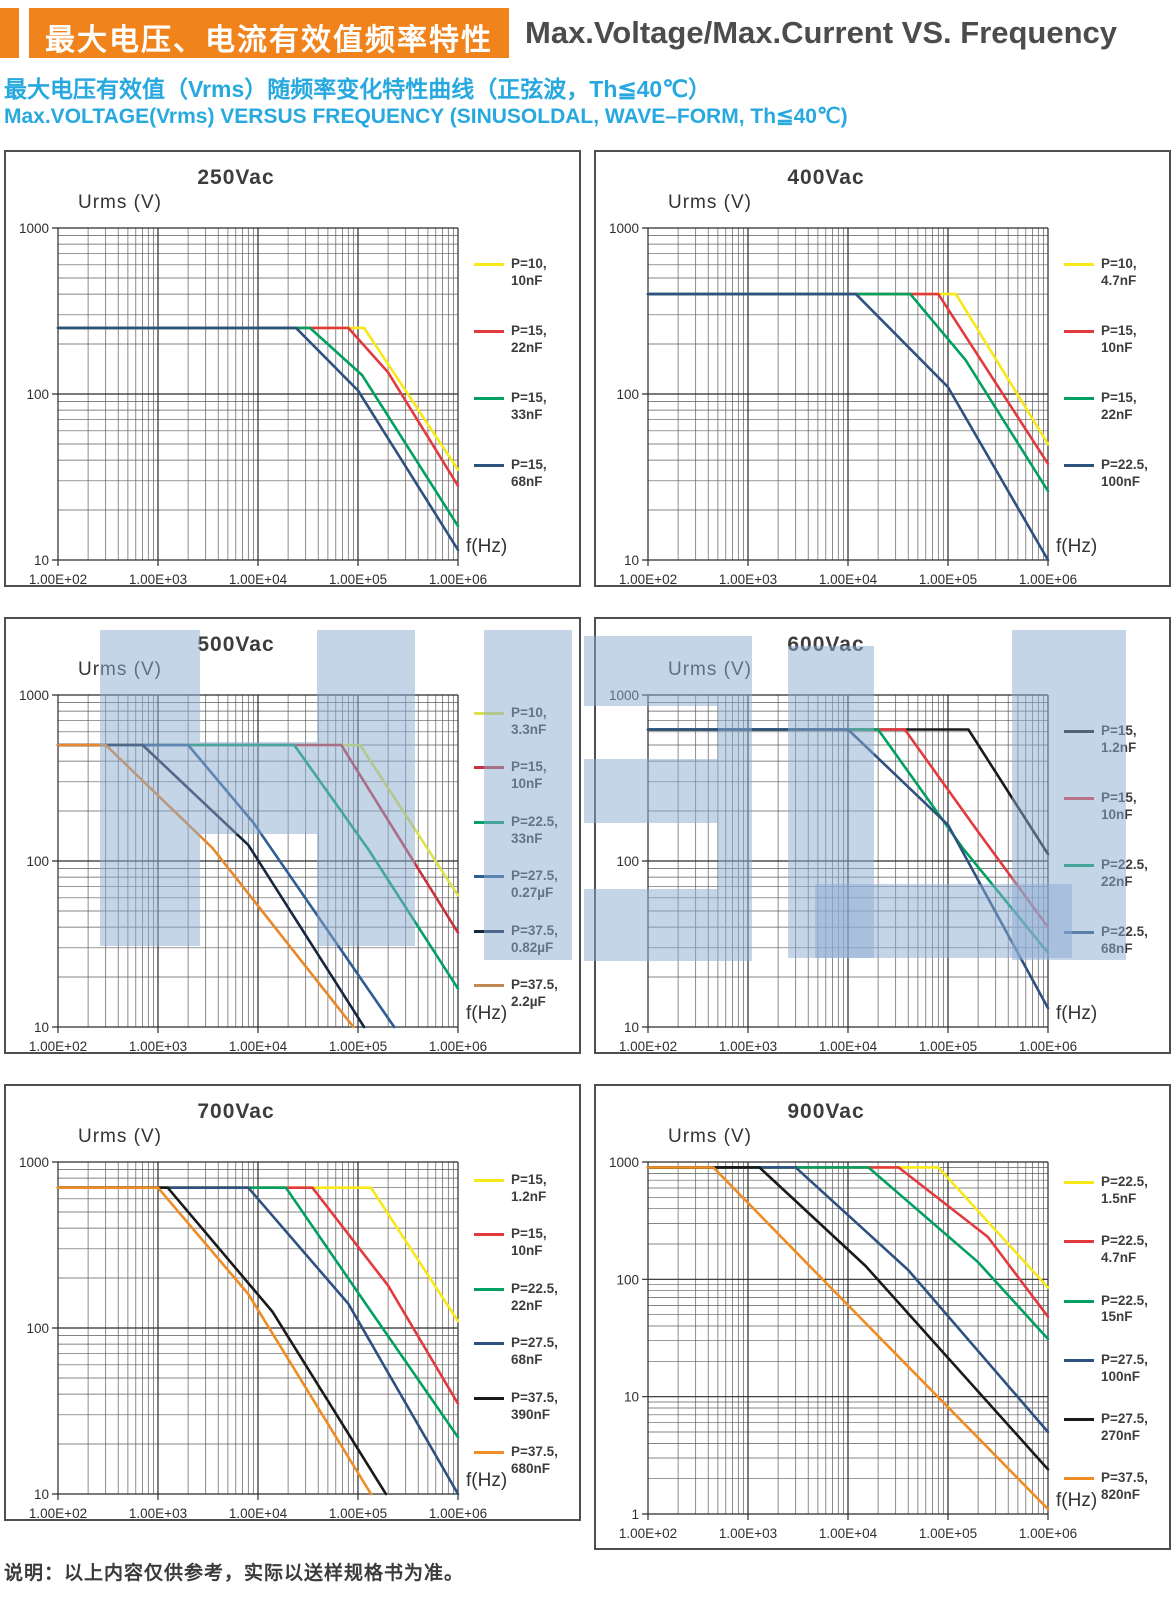  Describe the element at coordinates (1124, 1190) in the screenshot. I see `legend-label: P=22.5, 1.5nF` at that location.